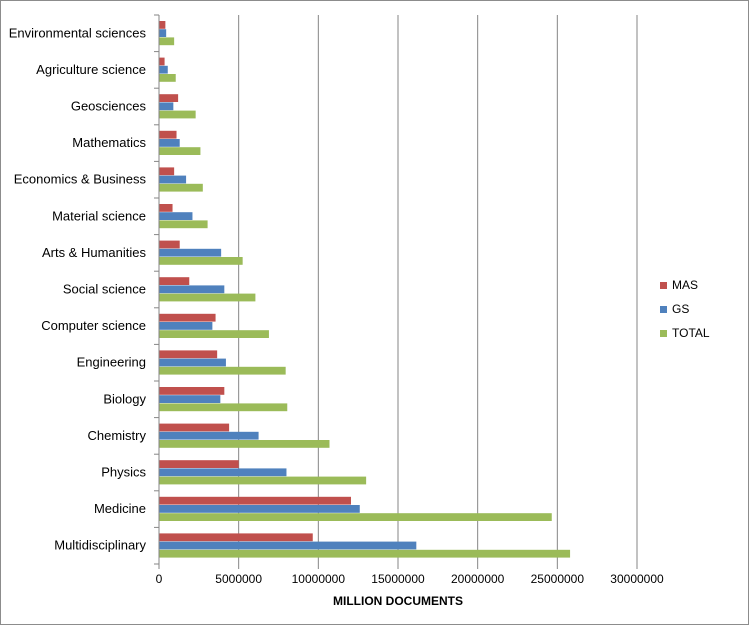 This screenshot has height=629, width=749. What do you see at coordinates (680, 309) in the screenshot?
I see `legend-label: GS` at bounding box center [680, 309].